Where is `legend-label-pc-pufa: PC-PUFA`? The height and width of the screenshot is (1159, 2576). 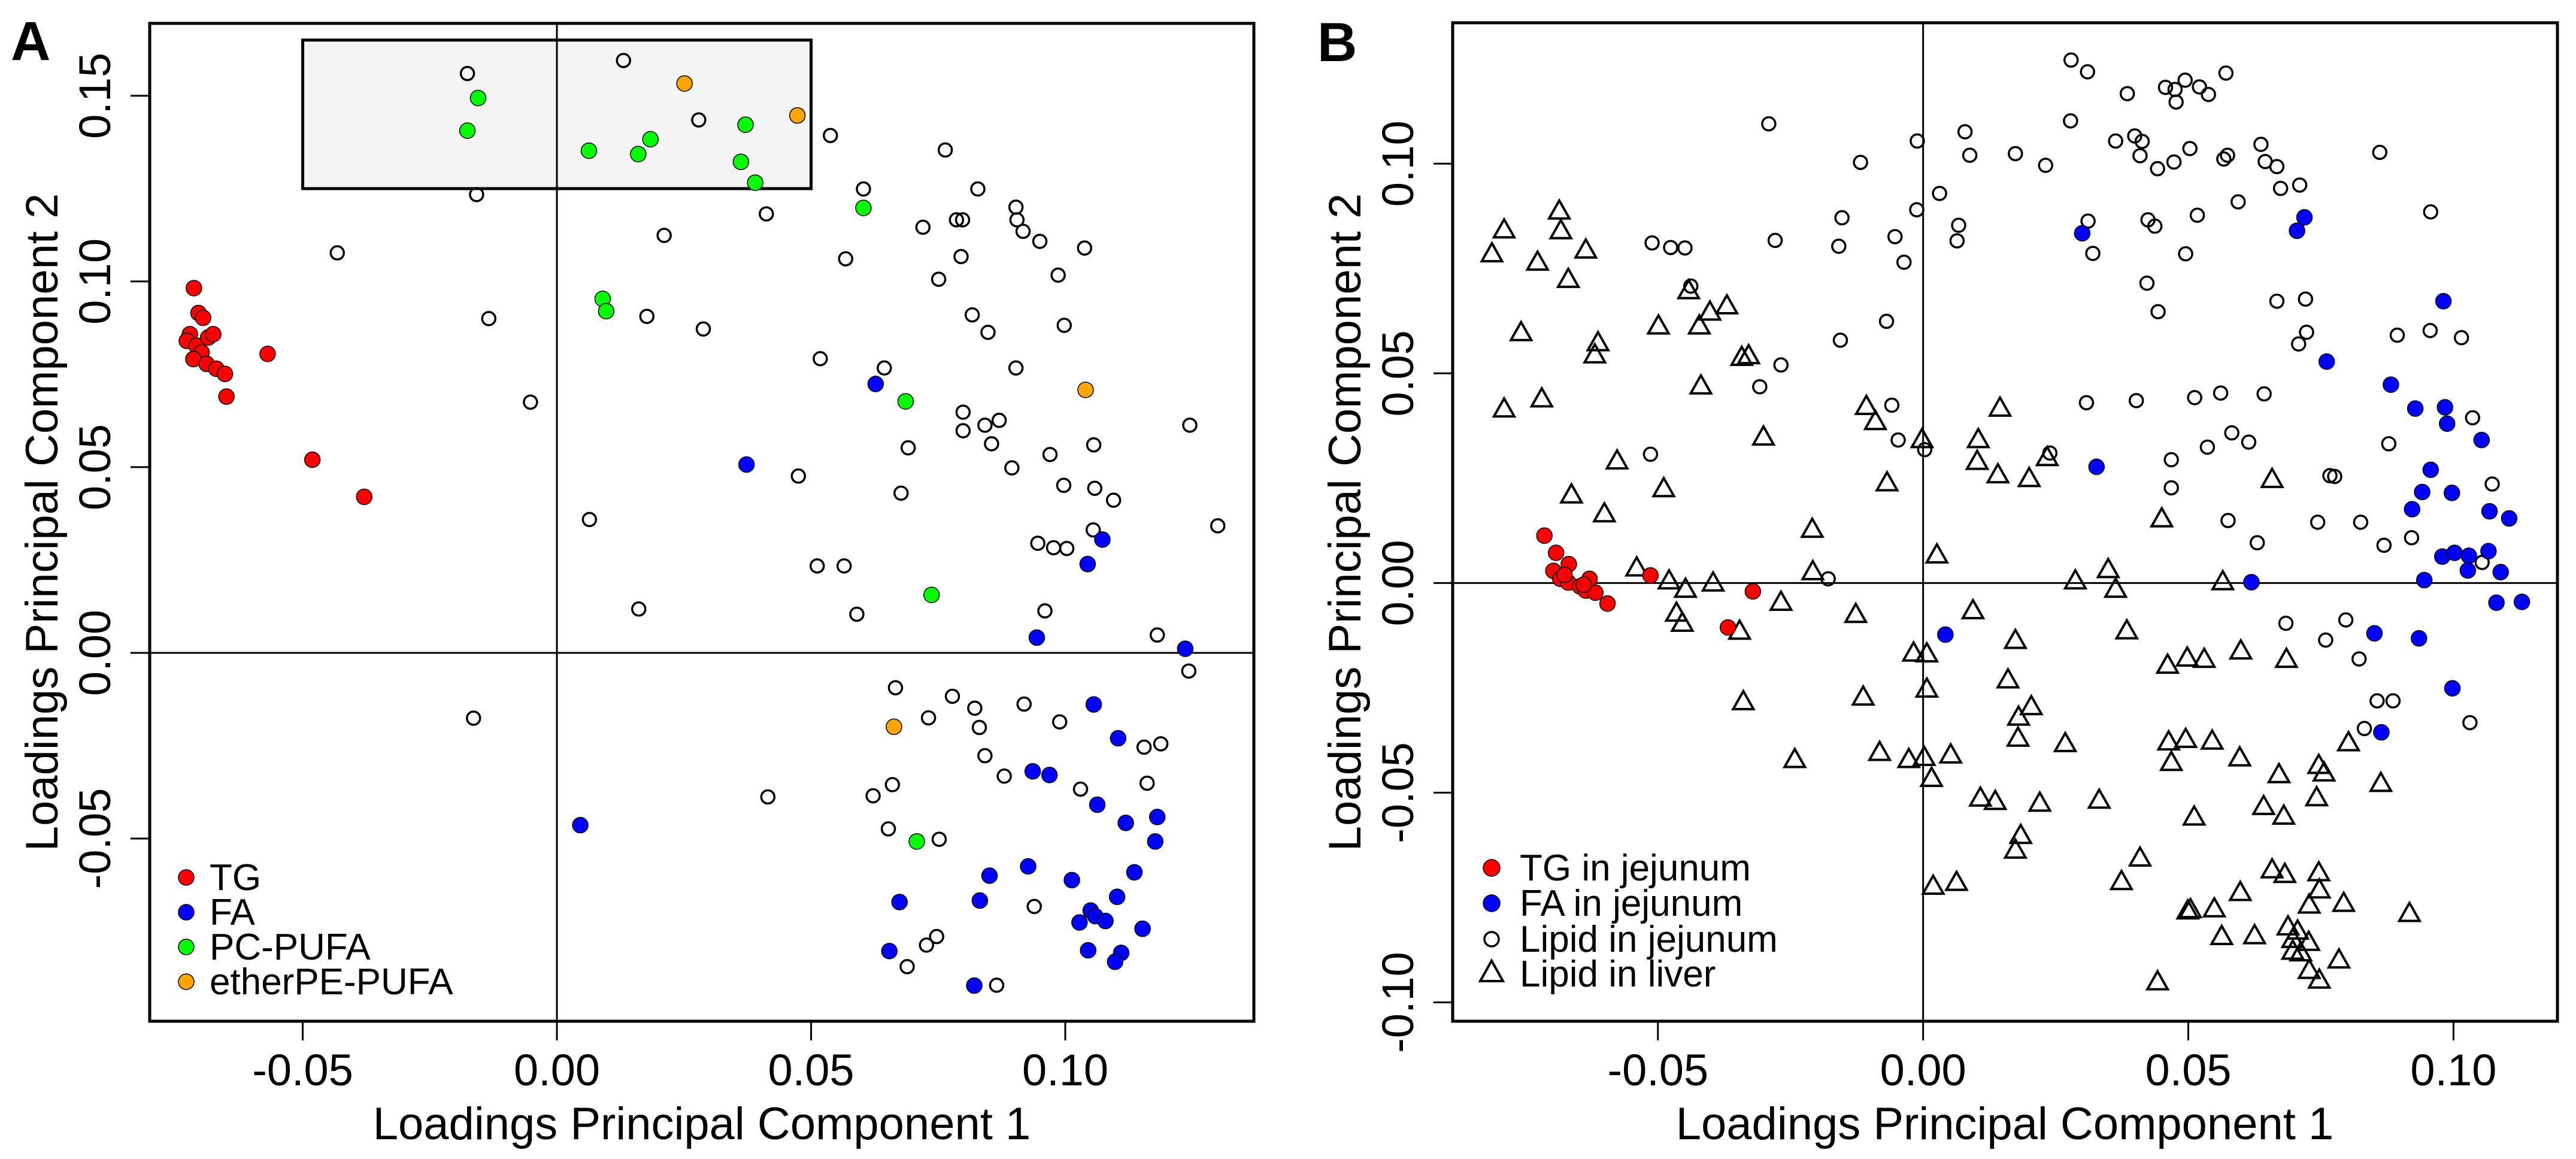 legend-label-pc-pufa: PC-PUFA is located at coordinates (290, 947).